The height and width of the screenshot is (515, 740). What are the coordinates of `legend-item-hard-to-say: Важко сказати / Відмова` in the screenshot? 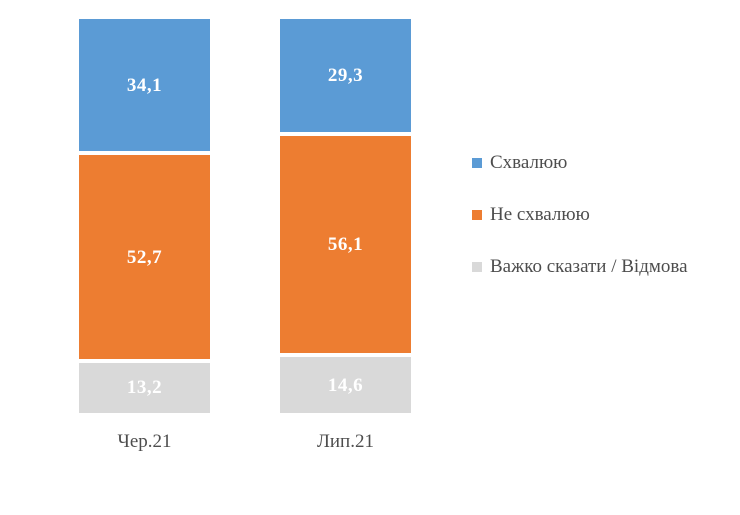 It's located at (580, 266).